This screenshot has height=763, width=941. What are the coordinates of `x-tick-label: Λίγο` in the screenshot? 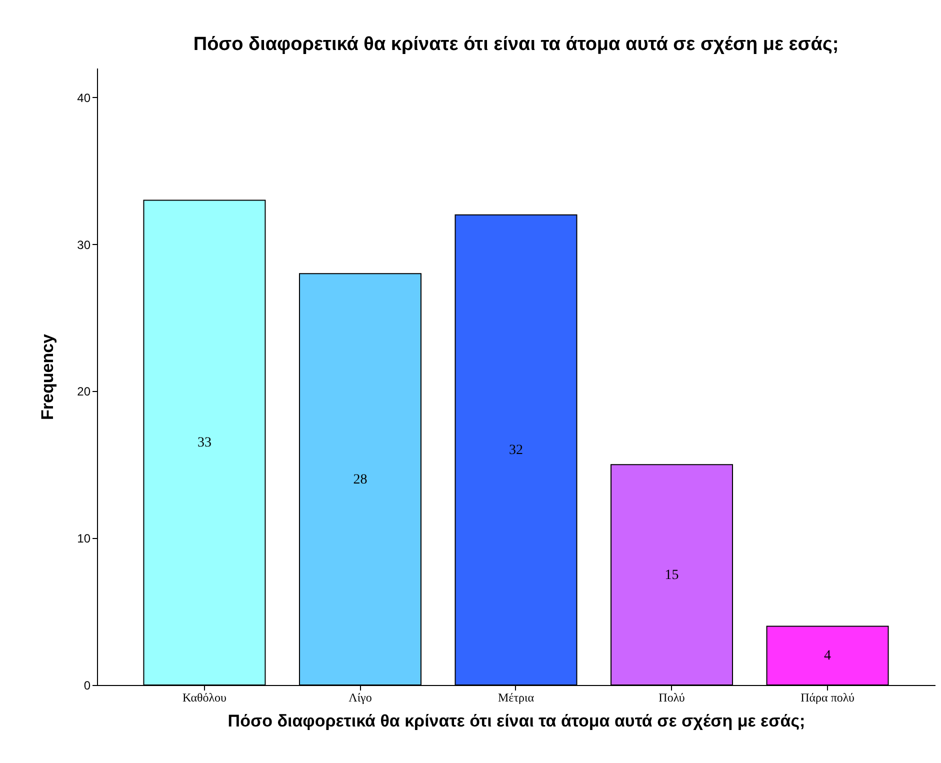 It's located at (360, 697).